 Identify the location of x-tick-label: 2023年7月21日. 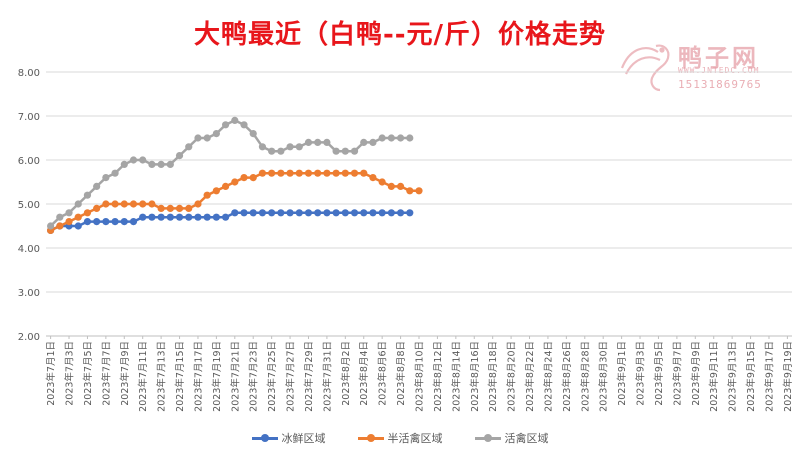
(235, 376).